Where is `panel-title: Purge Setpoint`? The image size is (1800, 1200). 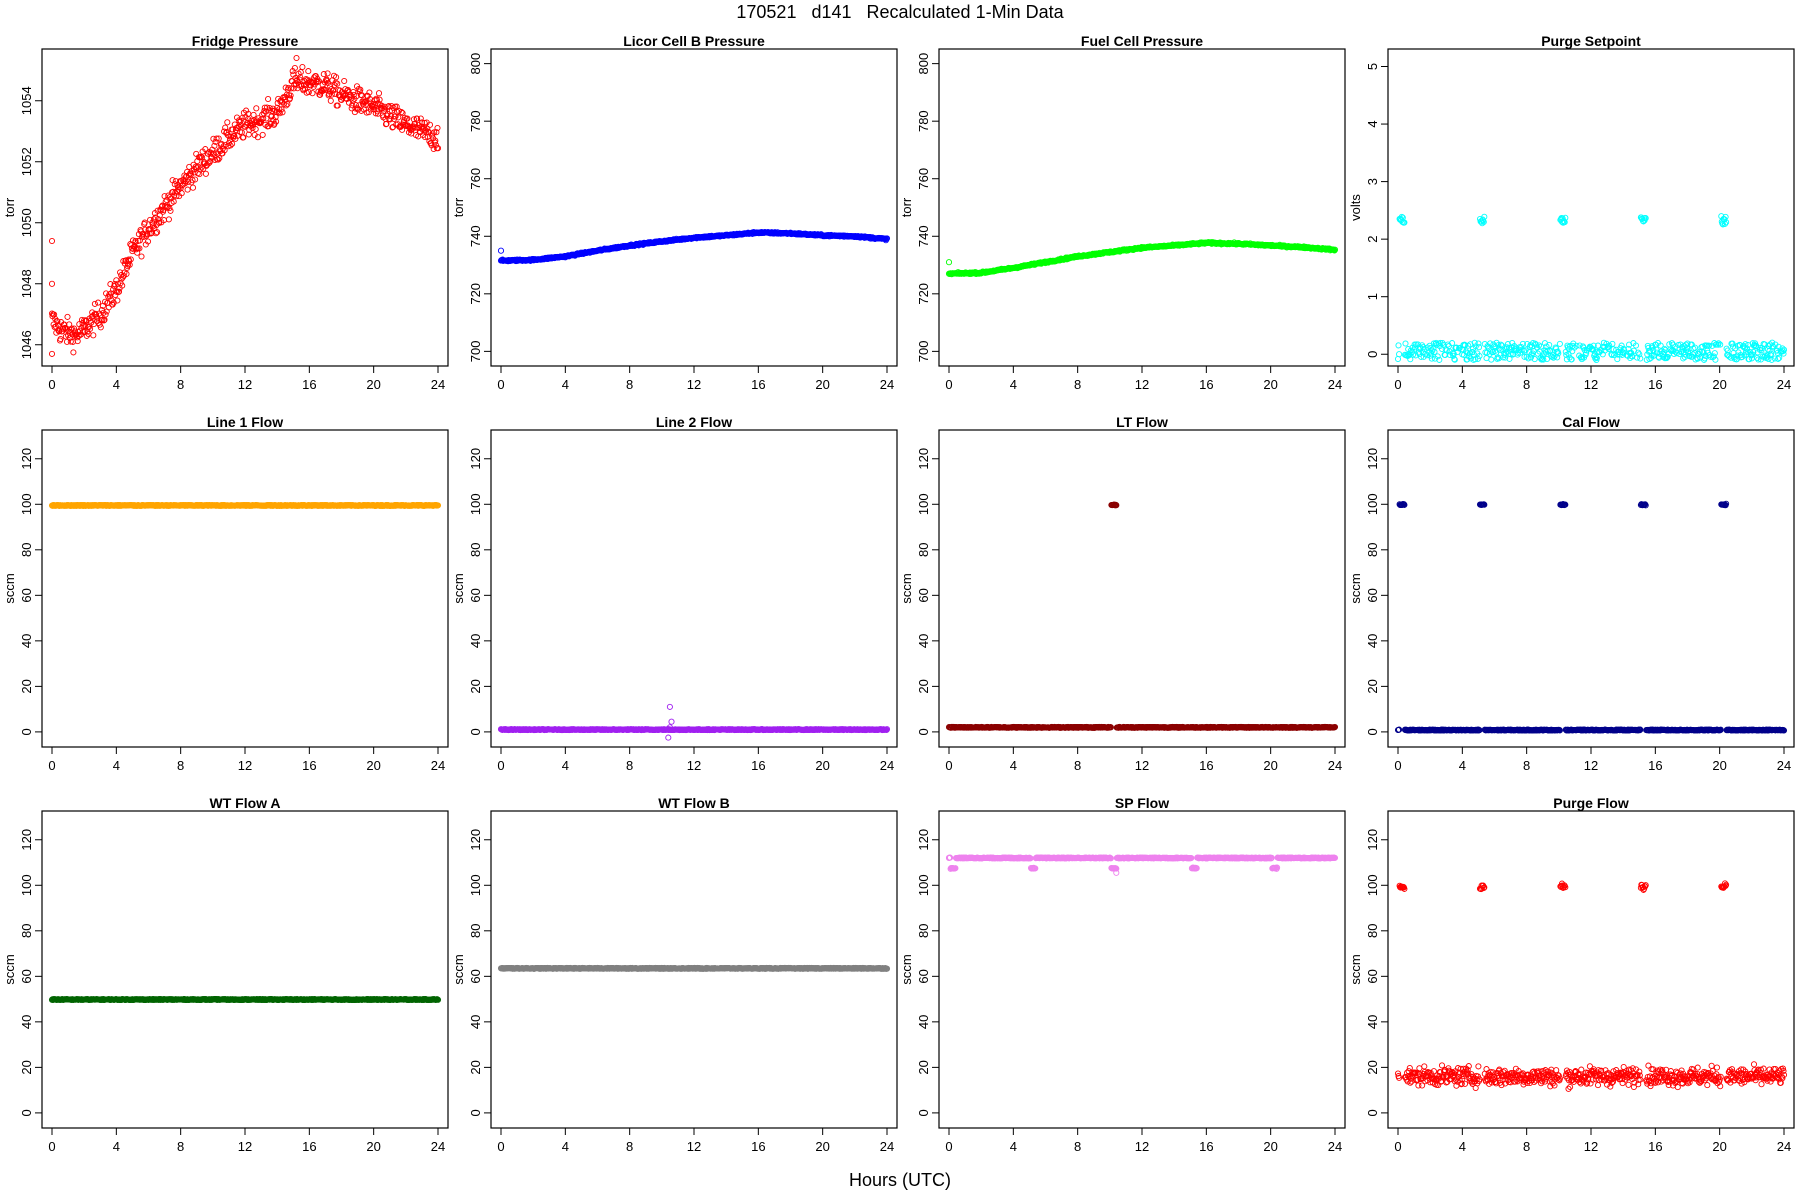
panel-title: Purge Setpoint is located at coordinates (1591, 41).